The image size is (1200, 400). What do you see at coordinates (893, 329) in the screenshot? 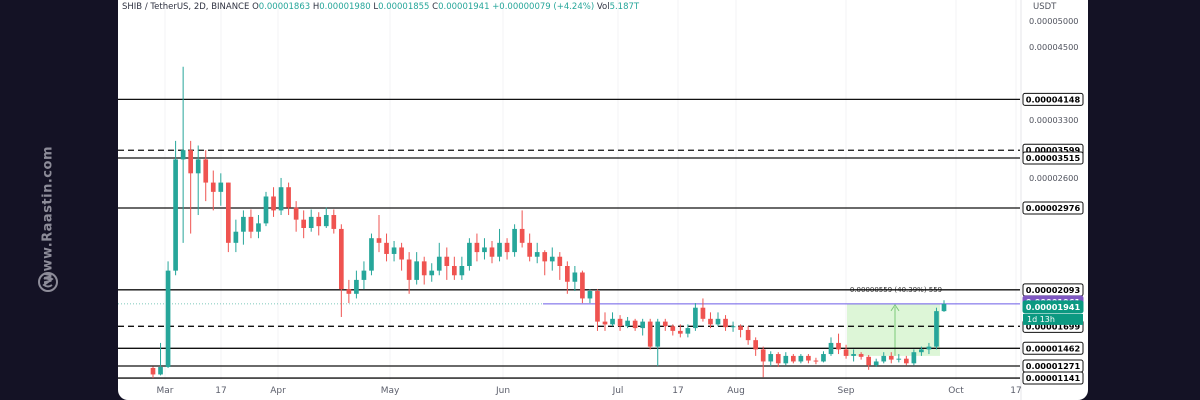
I see `measure-box` at bounding box center [893, 329].